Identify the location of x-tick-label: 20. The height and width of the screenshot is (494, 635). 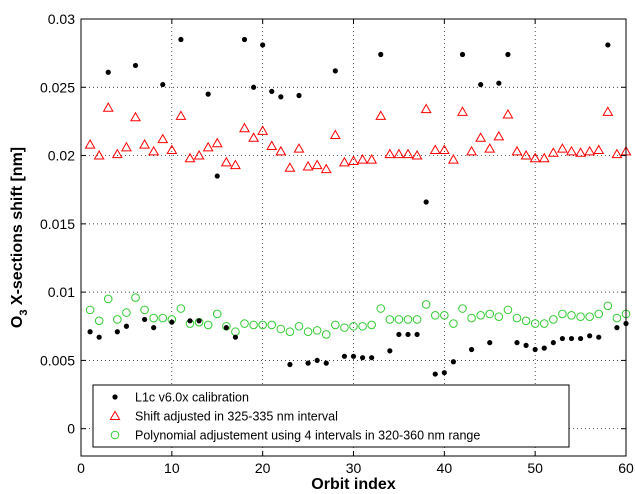
(263, 468).